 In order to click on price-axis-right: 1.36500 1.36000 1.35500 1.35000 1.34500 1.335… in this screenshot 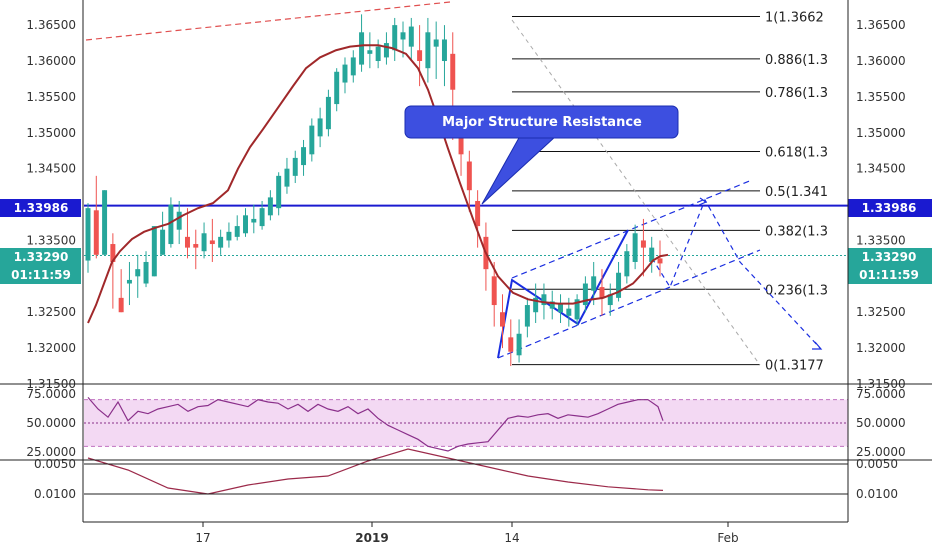, I will do `click(881, 204)`.